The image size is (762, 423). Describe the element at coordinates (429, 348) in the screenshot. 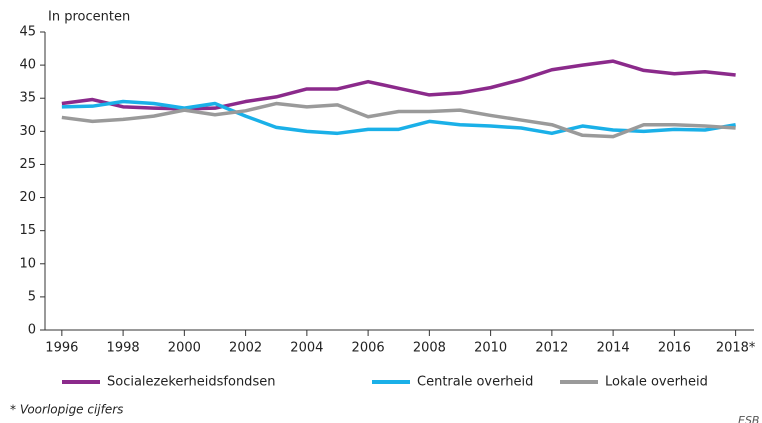

I see `x-tick-label: 2008` at that location.